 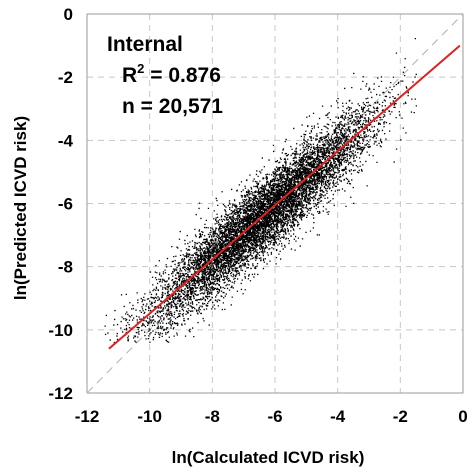 What do you see at coordinates (149, 416) in the screenshot?
I see `x-tick-label: -10` at bounding box center [149, 416].